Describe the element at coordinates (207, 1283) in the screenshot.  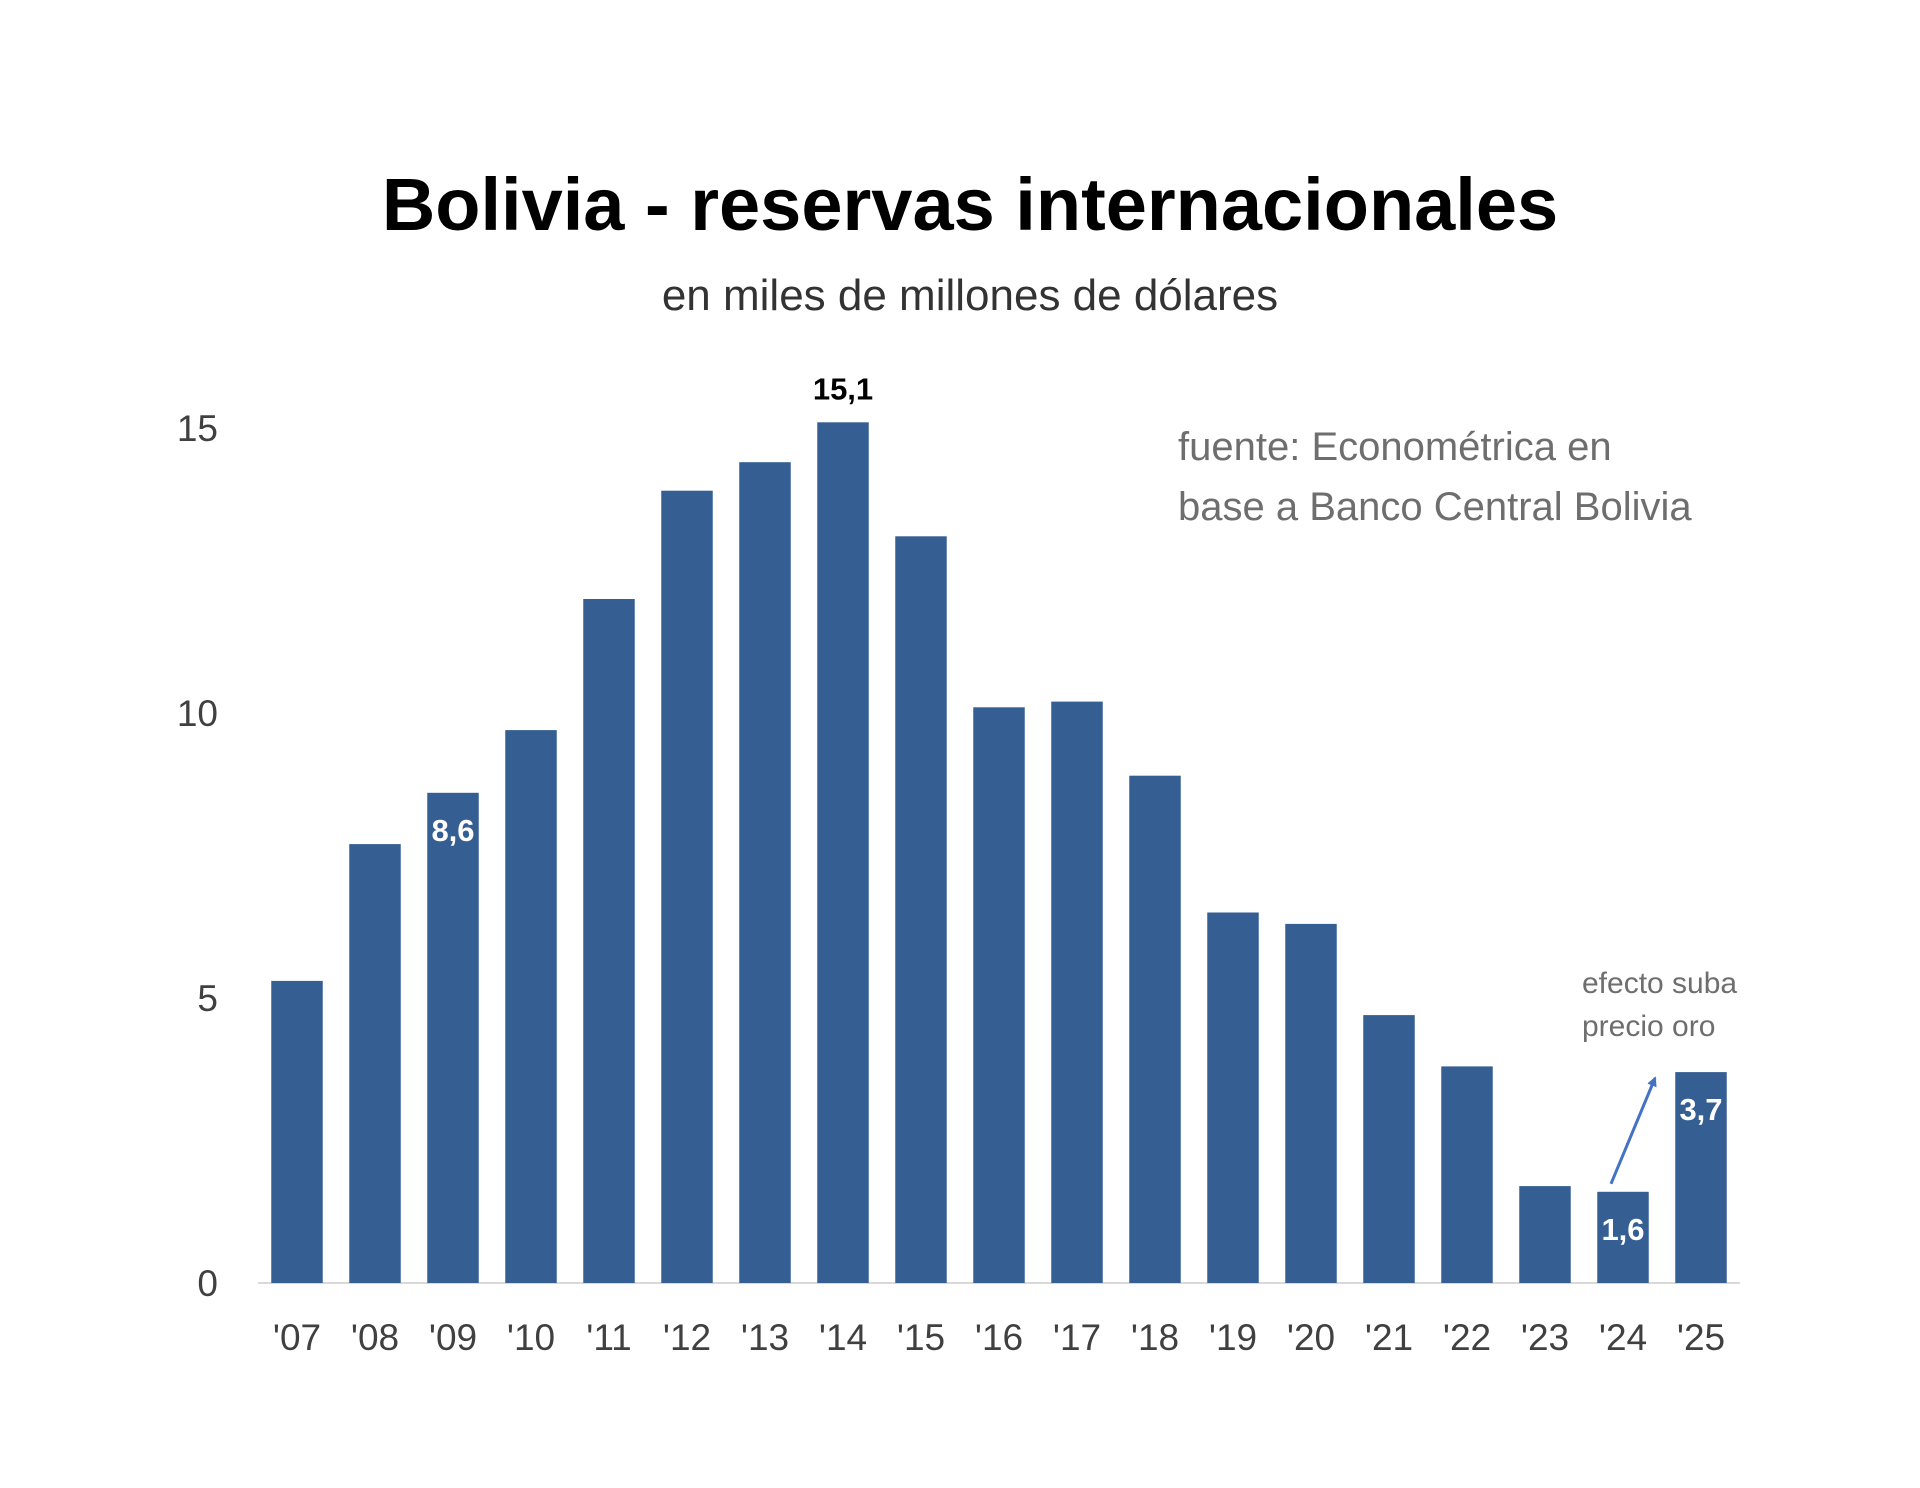
I see `y-tick-label: 0` at that location.